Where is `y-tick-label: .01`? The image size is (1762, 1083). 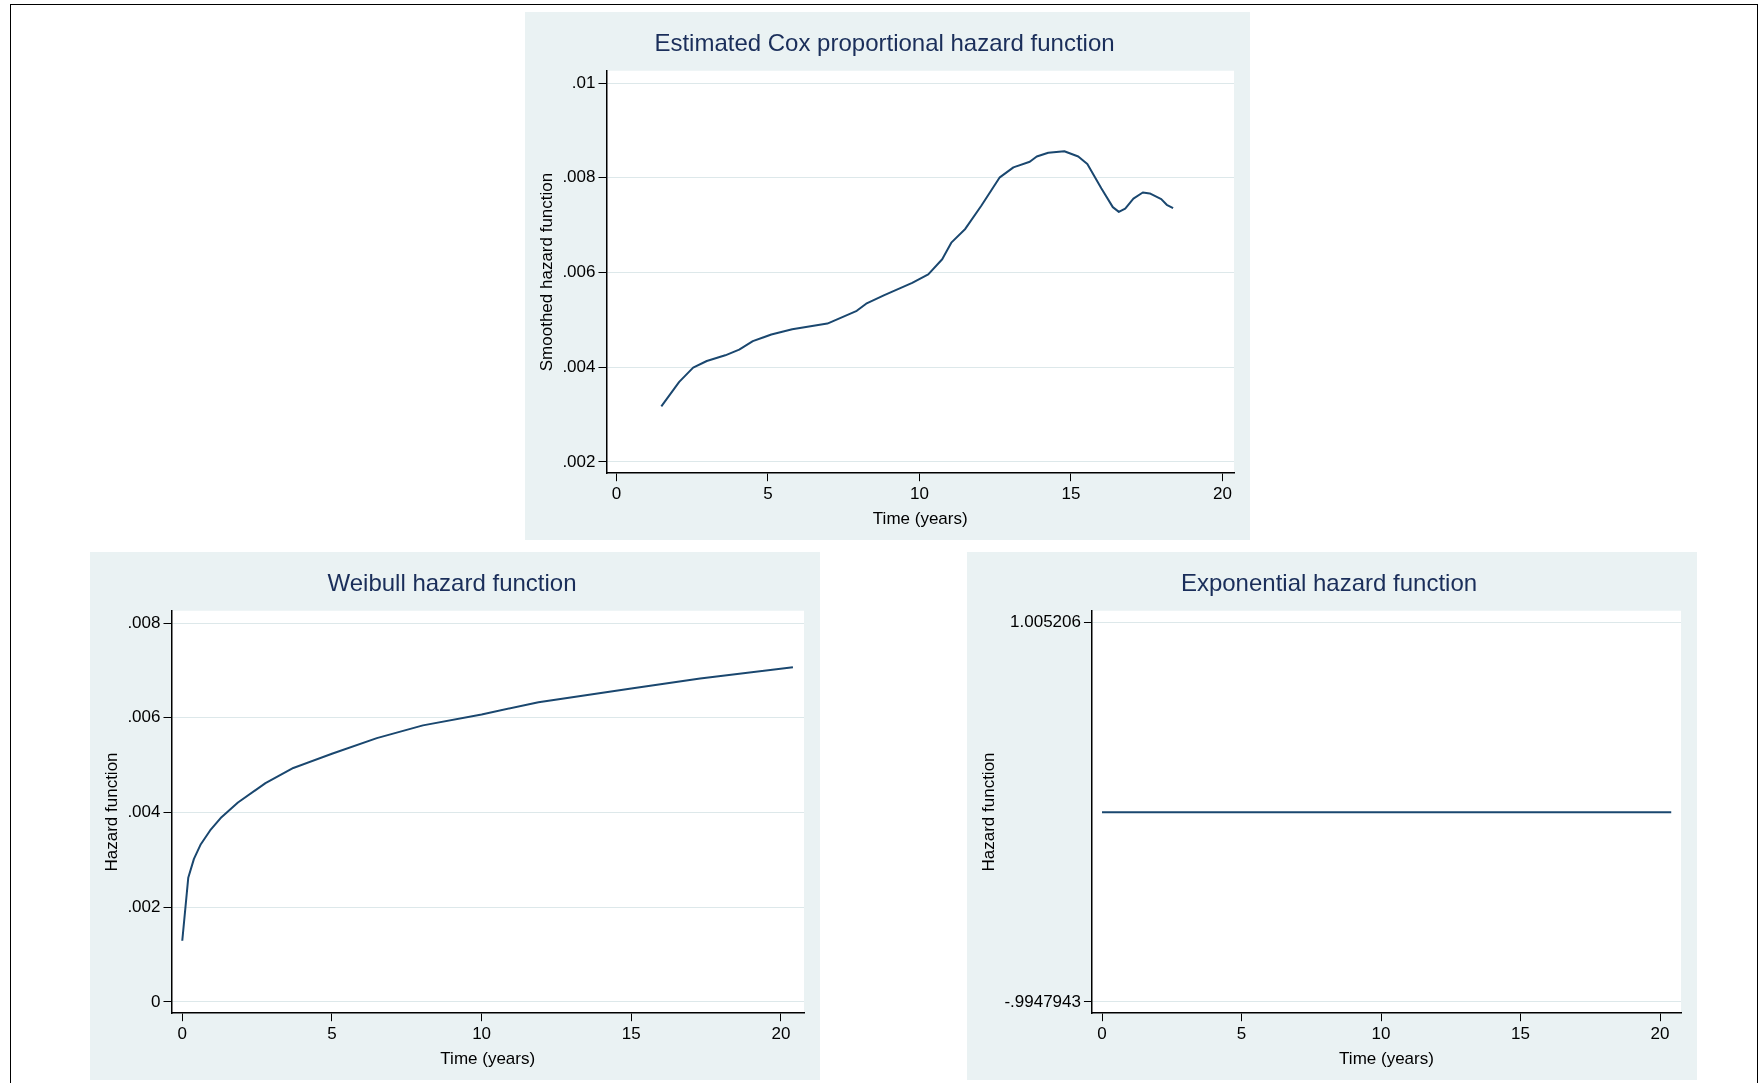
y-tick-label: .01 is located at coordinates (583, 82).